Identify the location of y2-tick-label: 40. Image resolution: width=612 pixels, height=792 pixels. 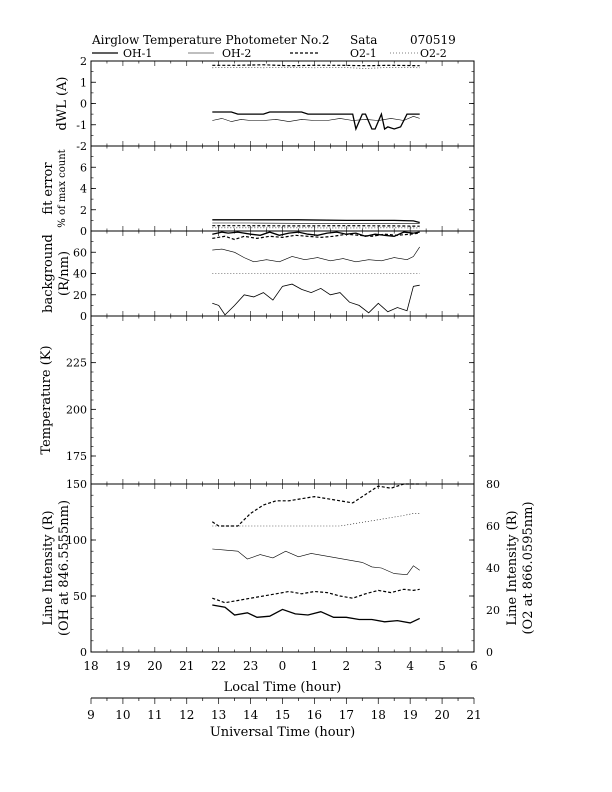
(493, 568).